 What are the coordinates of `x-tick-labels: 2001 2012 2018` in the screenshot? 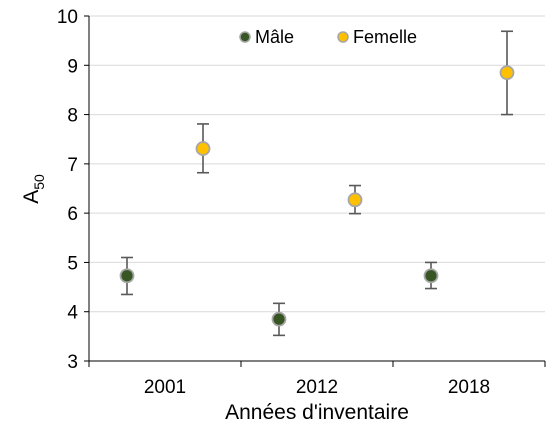 It's located at (317, 387).